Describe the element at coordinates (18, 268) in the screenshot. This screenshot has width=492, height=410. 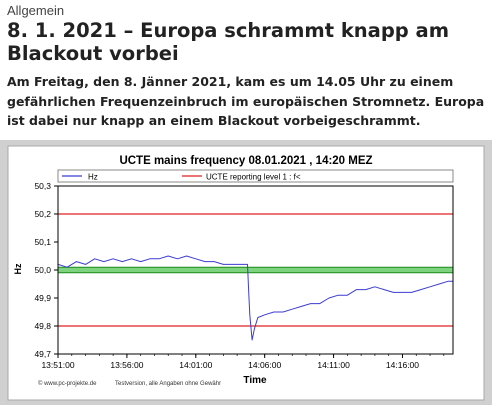
I see `y-axis-label: Hz` at that location.